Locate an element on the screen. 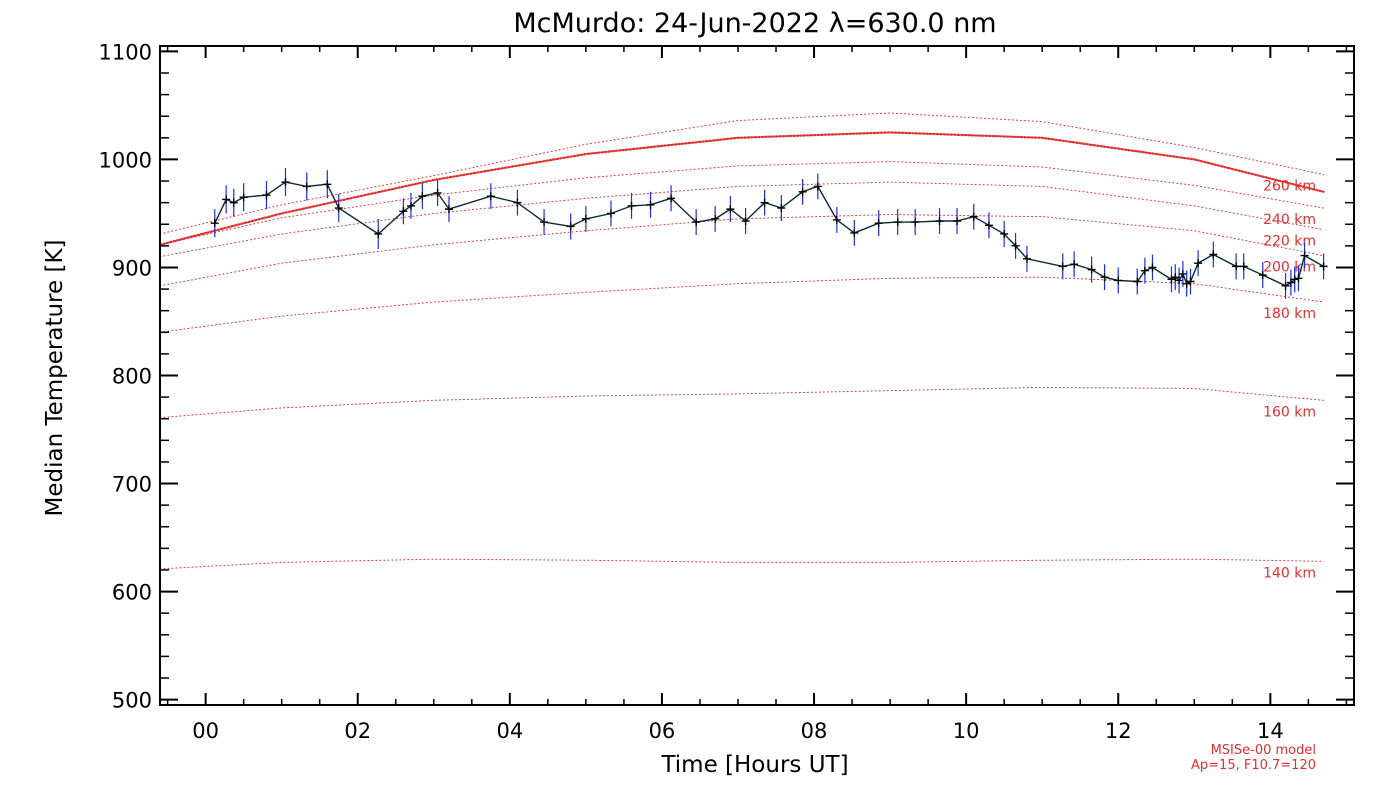  data-series is located at coordinates (769, 233).